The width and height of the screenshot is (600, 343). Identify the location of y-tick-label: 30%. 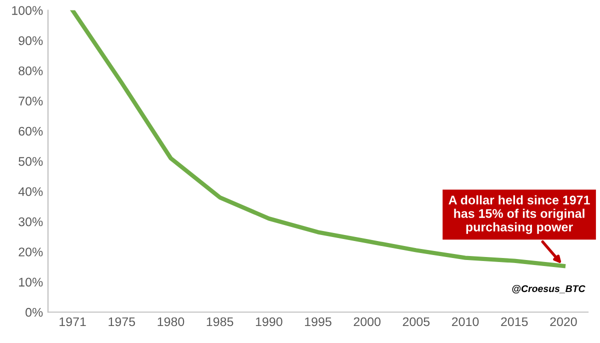
(30, 221).